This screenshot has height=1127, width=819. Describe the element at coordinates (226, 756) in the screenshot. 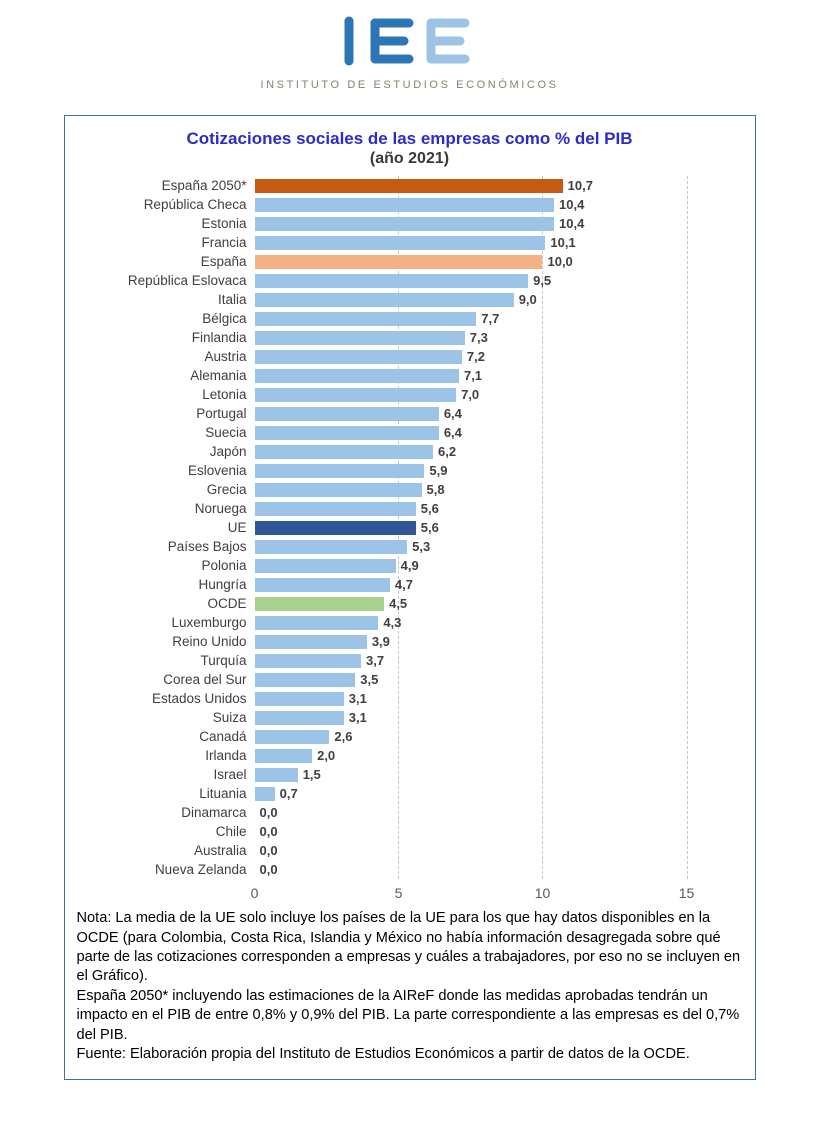

I see `category-label: Irlanda` at that location.